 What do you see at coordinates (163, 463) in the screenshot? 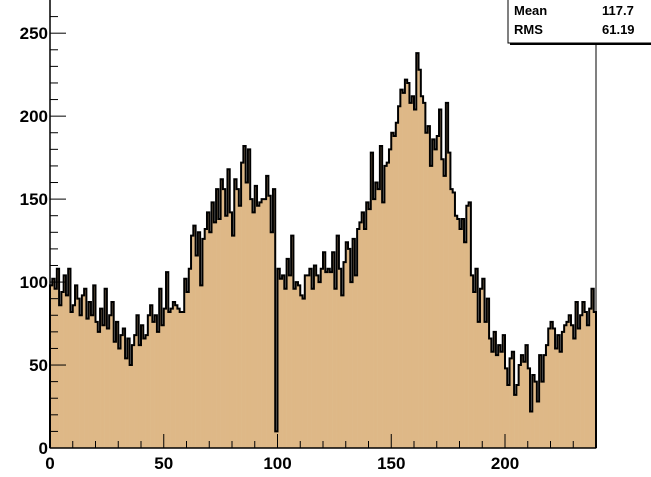
I see `x-tick-label: 50` at bounding box center [163, 463].